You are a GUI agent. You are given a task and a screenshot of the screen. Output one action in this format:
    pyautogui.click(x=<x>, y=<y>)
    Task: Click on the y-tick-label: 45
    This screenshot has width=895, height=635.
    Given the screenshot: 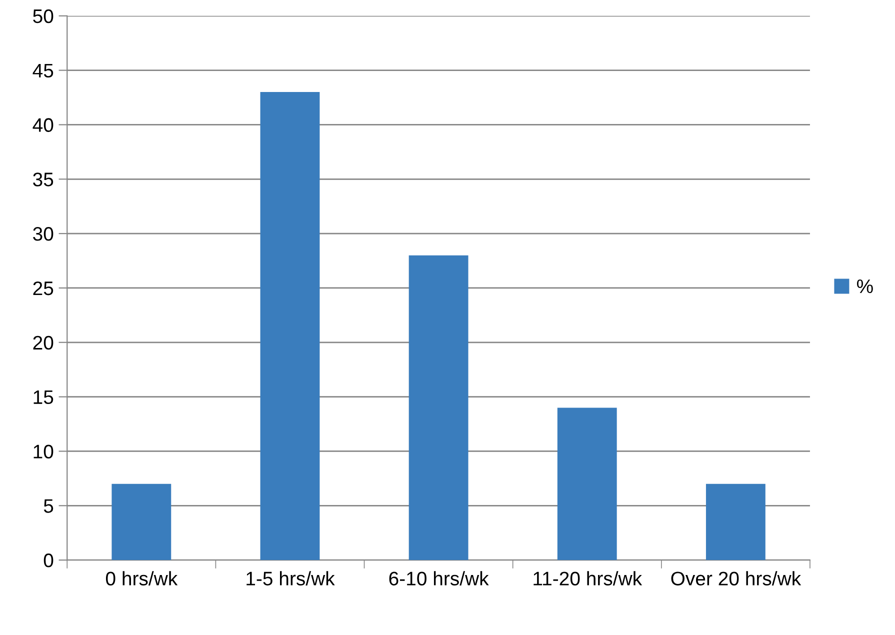 What is the action you would take?
    pyautogui.click(x=43, y=71)
    